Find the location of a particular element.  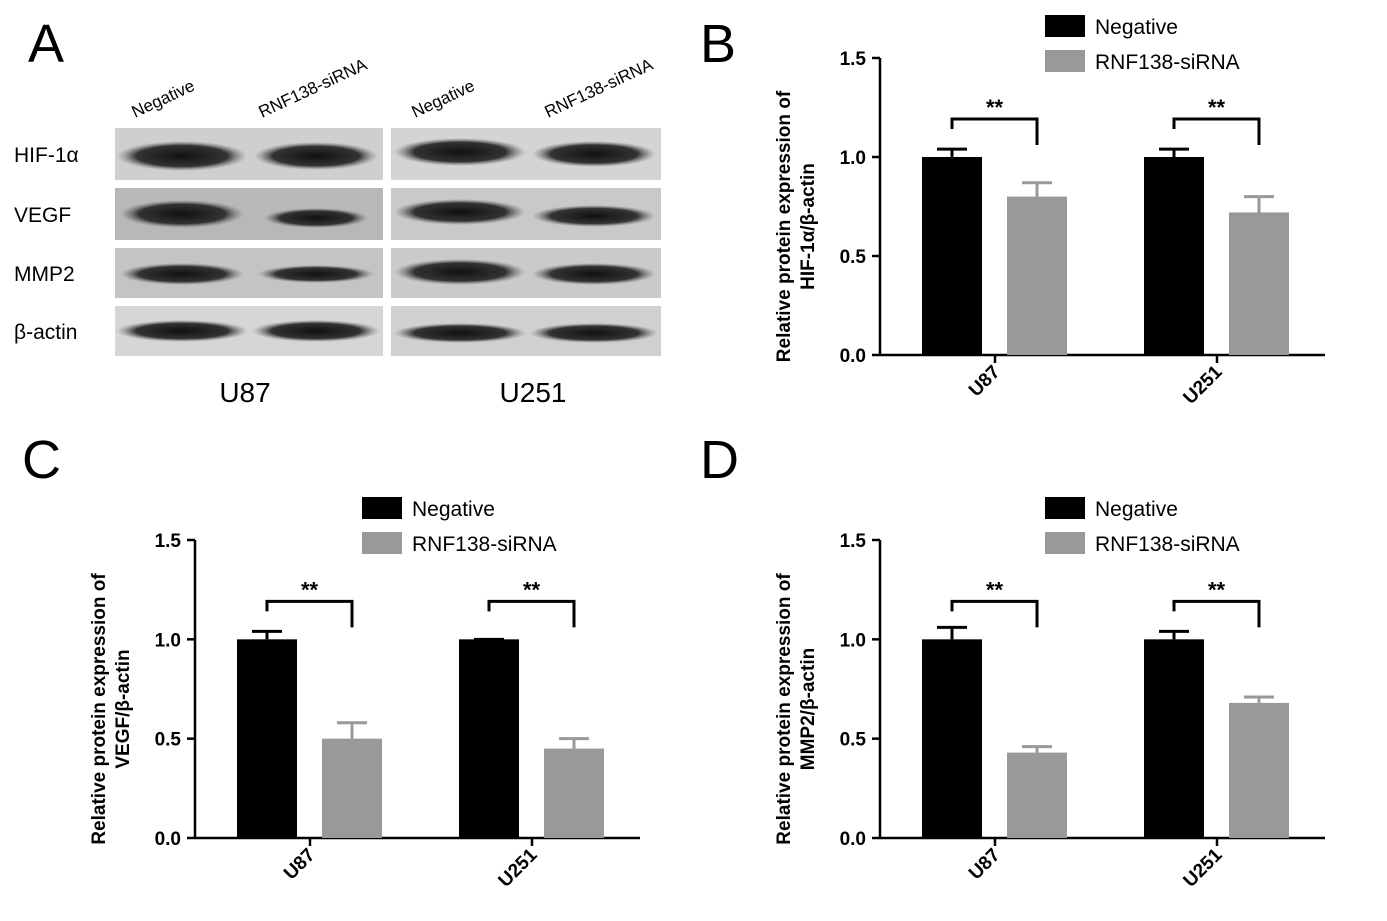

y-axis-label: HIF-1α/β-actin is located at coordinates (808, 226).